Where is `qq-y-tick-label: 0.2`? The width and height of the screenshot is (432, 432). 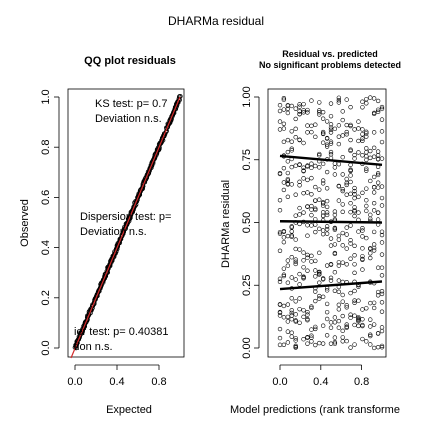 qq-y-tick-label: 0.2 is located at coordinates (46, 297).